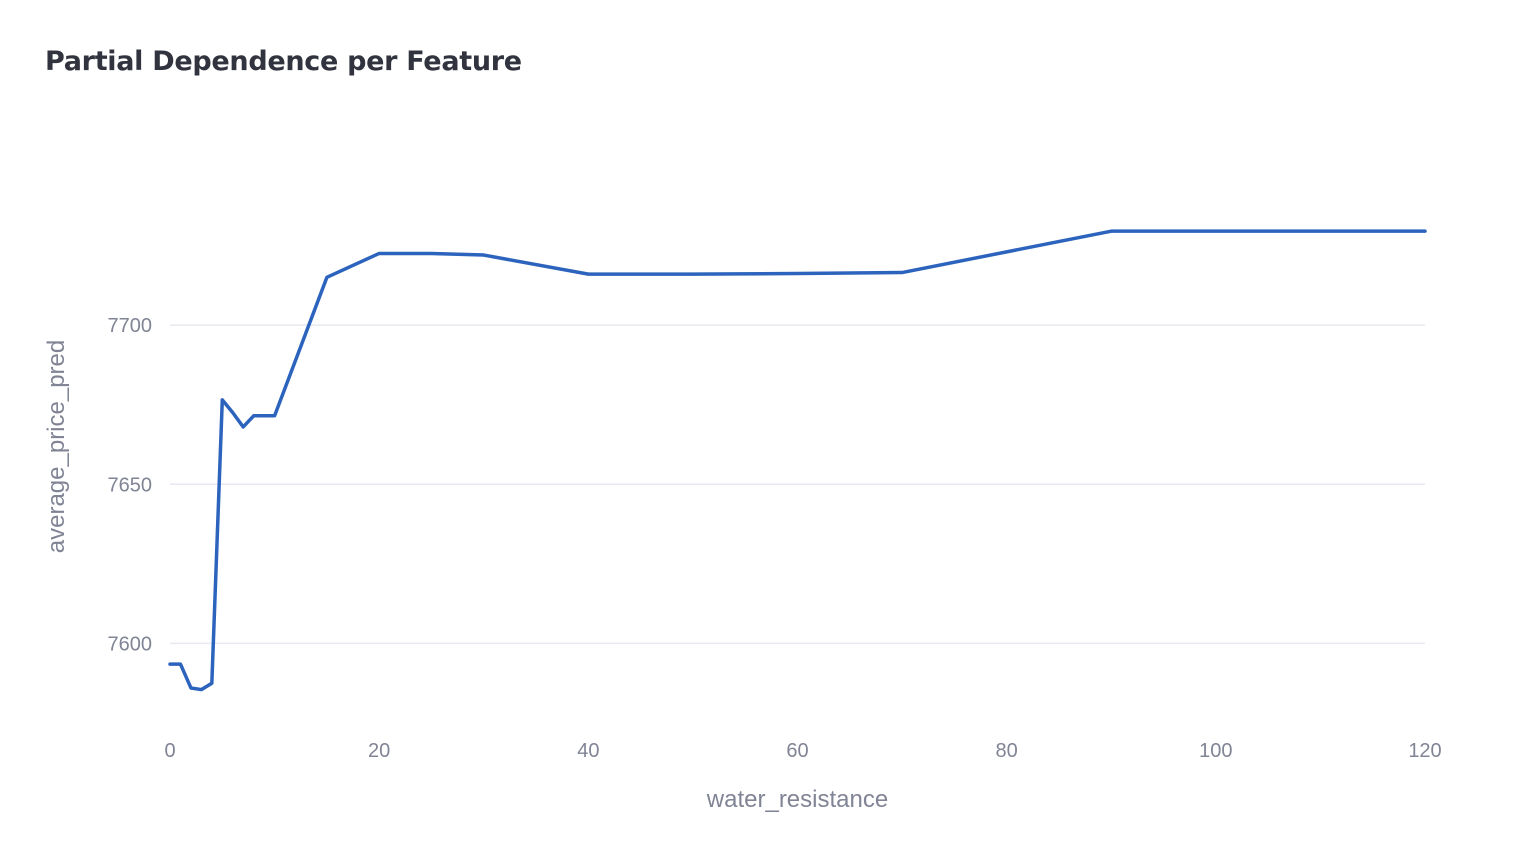 The image size is (1526, 860). I want to click on x-tick-label: 20, so click(379, 751).